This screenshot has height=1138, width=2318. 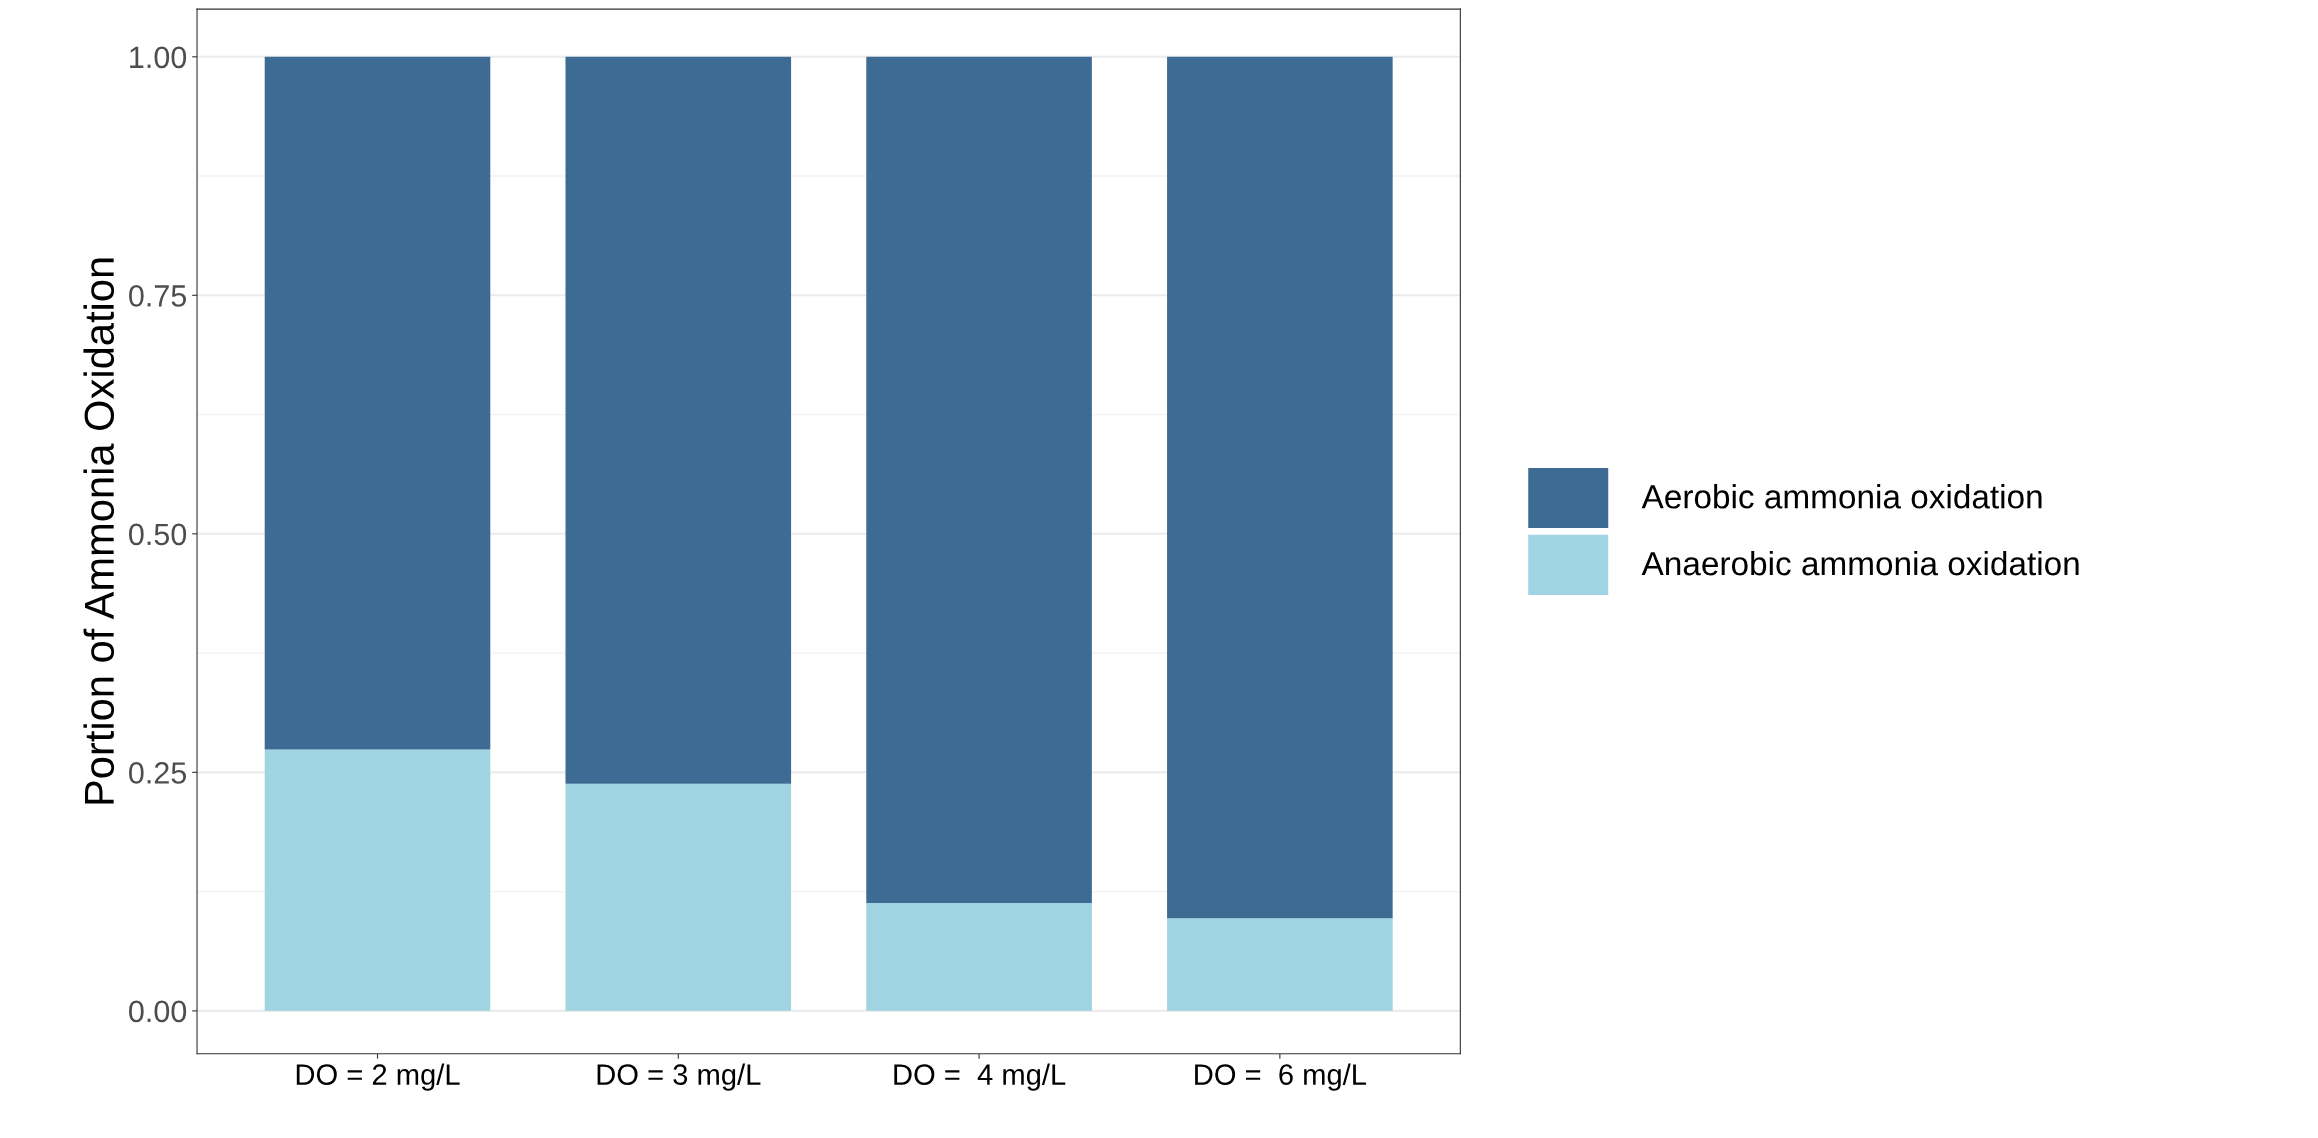 What do you see at coordinates (378, 1077) in the screenshot?
I see `x-tick-label: DO = 2 mg/L` at bounding box center [378, 1077].